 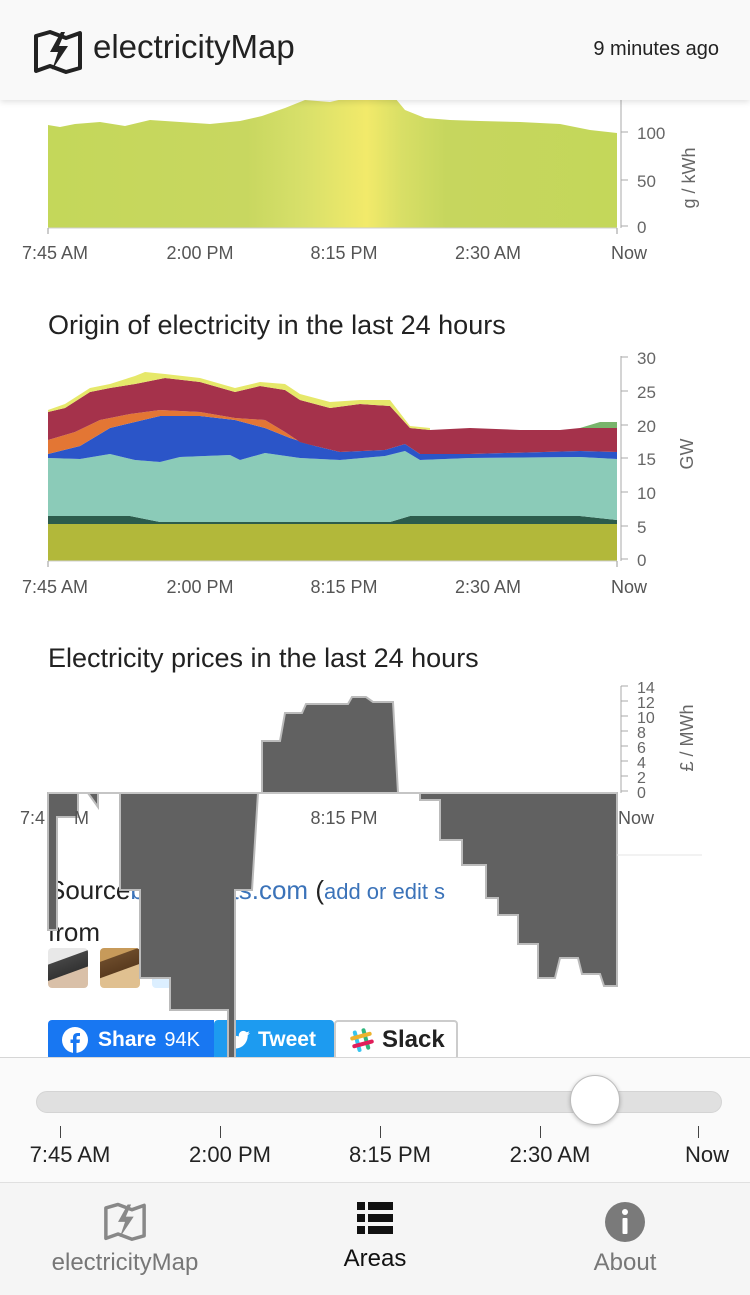 What do you see at coordinates (625, 1262) in the screenshot?
I see `tab-label: About` at bounding box center [625, 1262].